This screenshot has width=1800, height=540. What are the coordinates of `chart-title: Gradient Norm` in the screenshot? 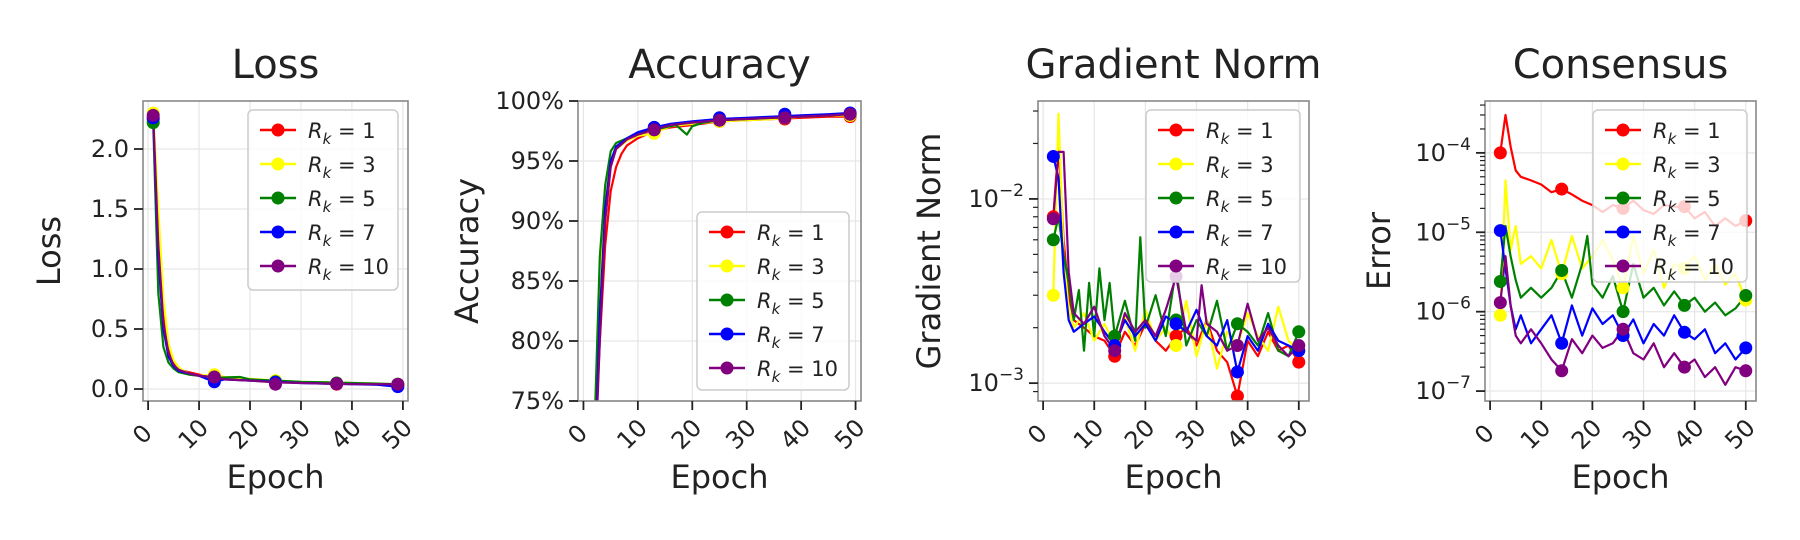 It's located at (1174, 65).